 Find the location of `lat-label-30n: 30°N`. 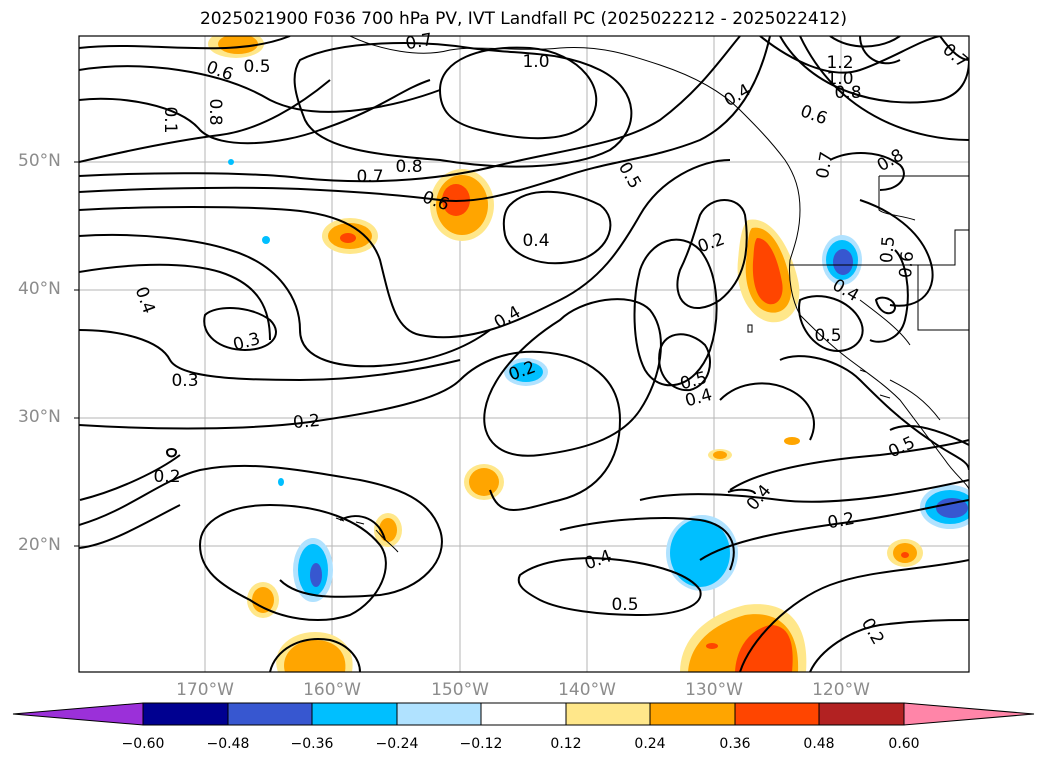

lat-label-30n: 30°N is located at coordinates (39, 417).